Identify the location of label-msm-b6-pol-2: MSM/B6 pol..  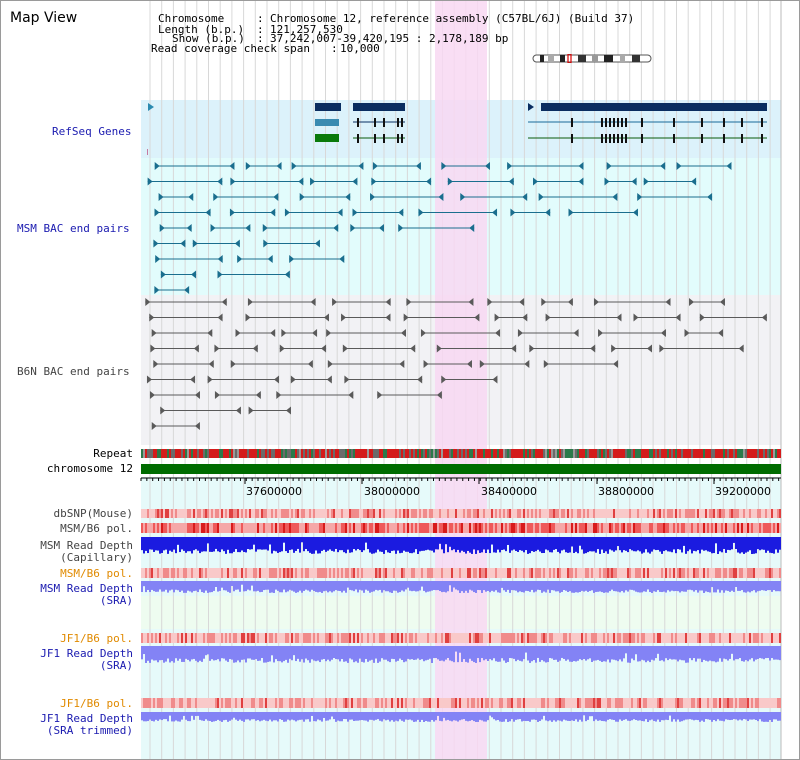
(96, 573).